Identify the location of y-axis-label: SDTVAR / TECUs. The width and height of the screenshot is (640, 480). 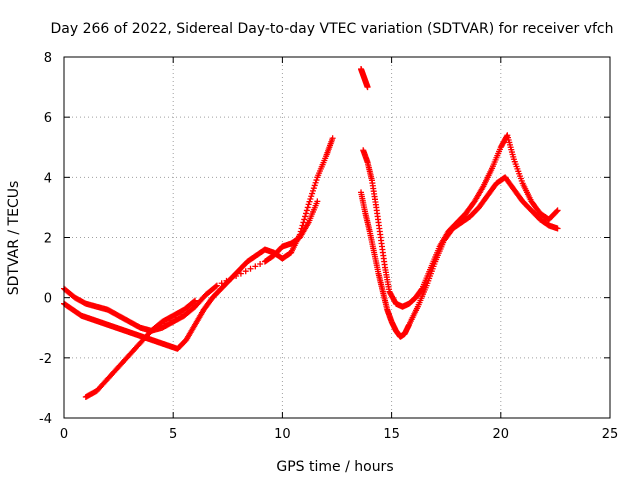
(14, 238).